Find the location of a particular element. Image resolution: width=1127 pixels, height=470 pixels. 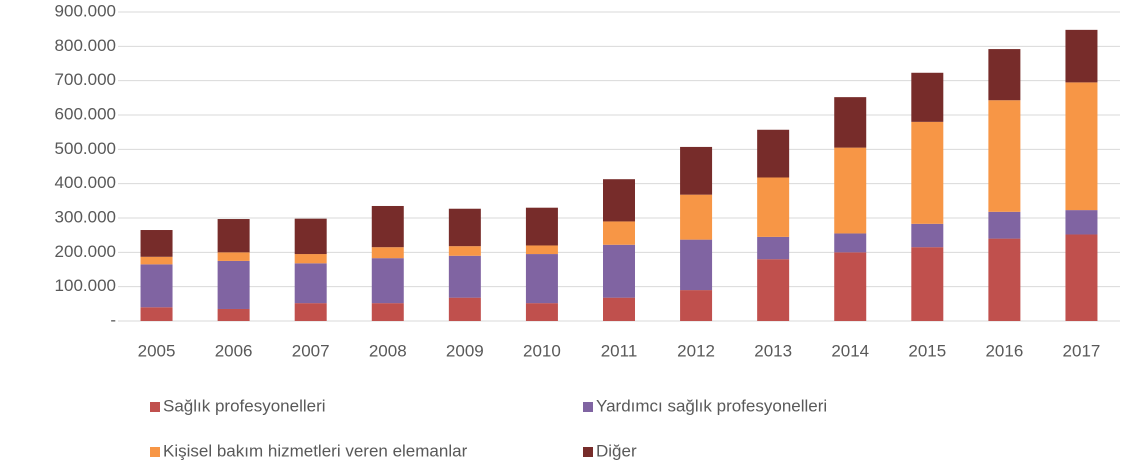

x-tick-label: 2008 is located at coordinates (388, 350).